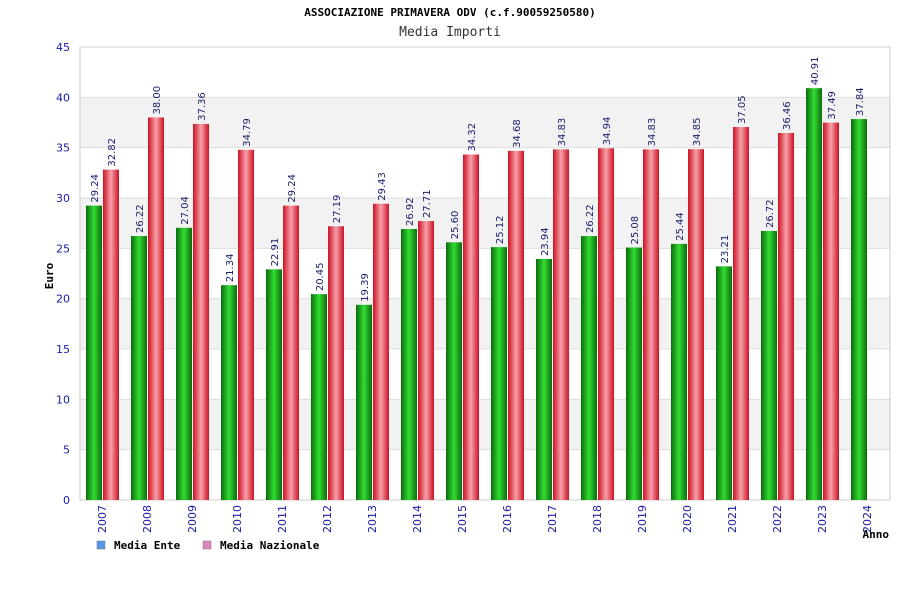 The height and width of the screenshot is (600, 900). Describe the element at coordinates (876, 534) in the screenshot. I see `x-axis-title: Anno` at that location.